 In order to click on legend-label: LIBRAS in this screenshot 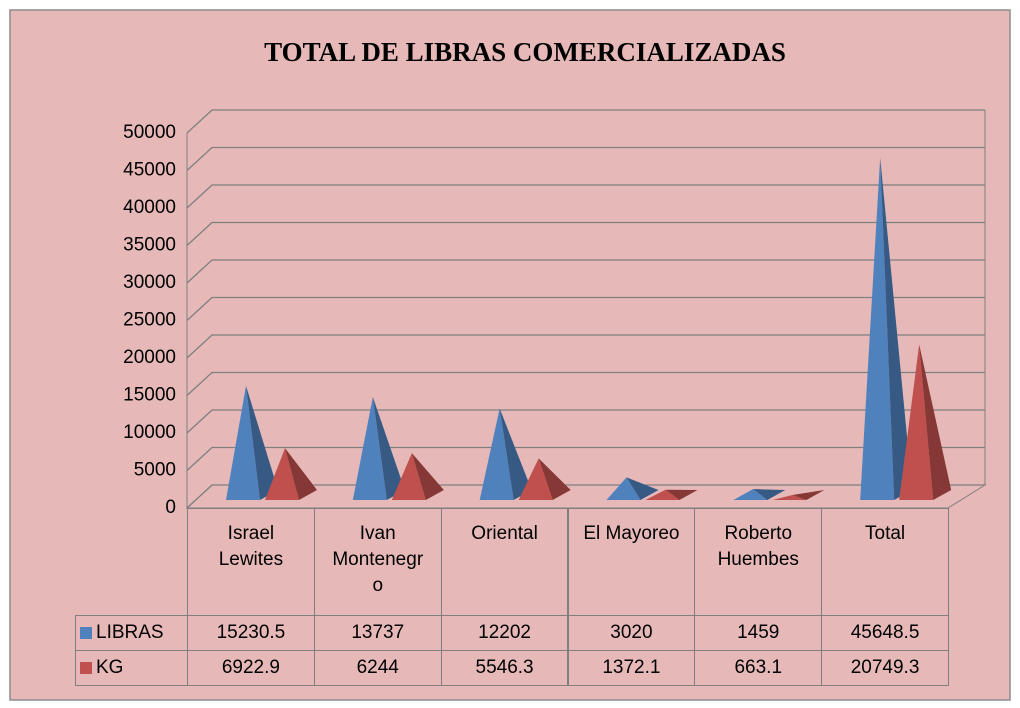, I will do `click(130, 632)`.